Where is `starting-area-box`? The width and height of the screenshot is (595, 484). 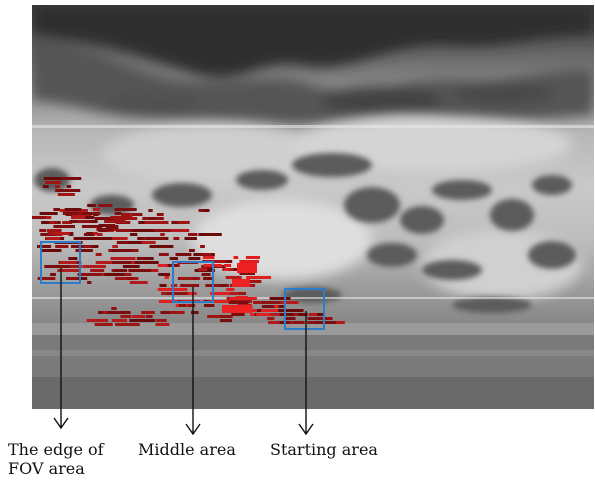 starting-area-box is located at coordinates (304, 309).